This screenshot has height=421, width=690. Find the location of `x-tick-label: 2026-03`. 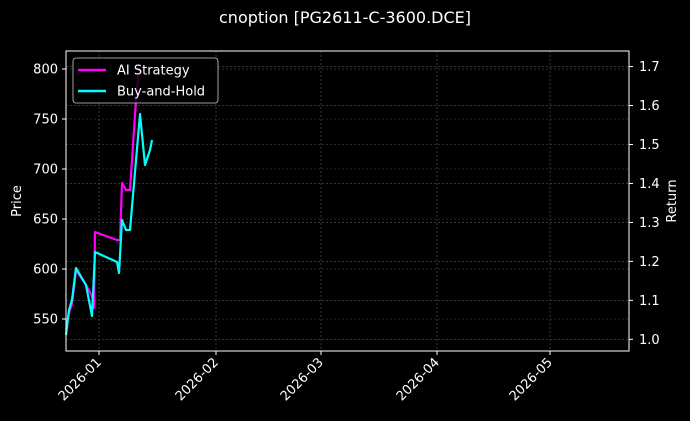

x-tick-label: 2026-03 is located at coordinates (302, 379).